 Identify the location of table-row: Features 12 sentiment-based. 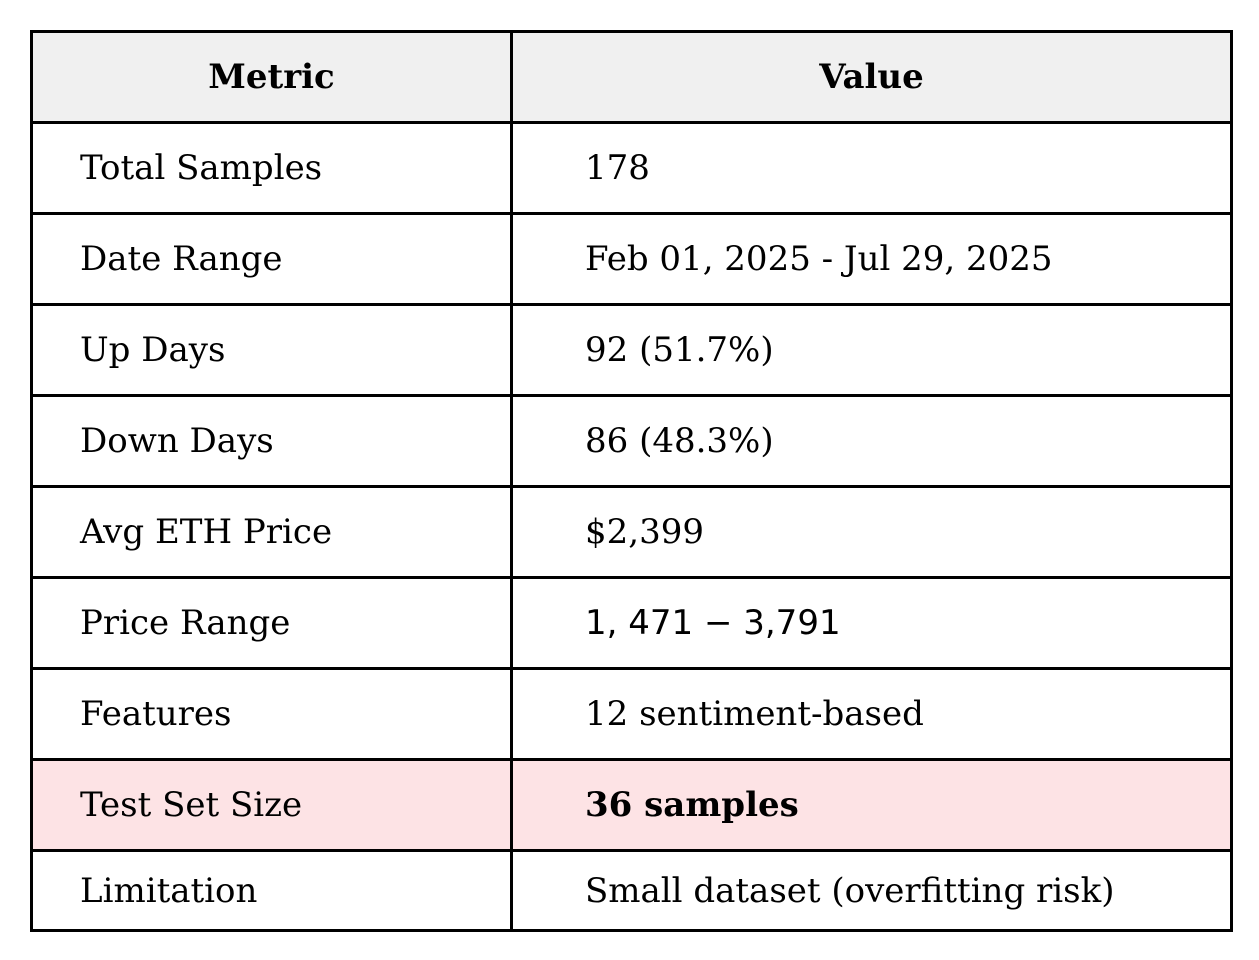
(631, 714).